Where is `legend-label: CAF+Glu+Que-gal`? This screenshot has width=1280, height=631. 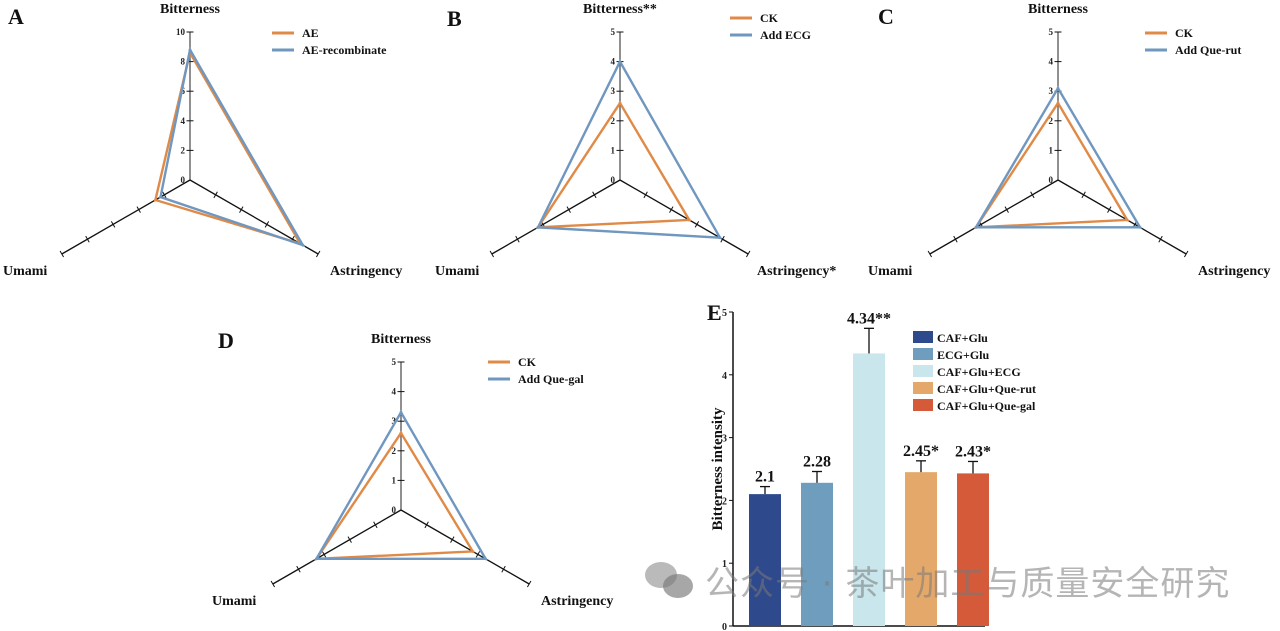 legend-label: CAF+Glu+Que-gal is located at coordinates (986, 406).